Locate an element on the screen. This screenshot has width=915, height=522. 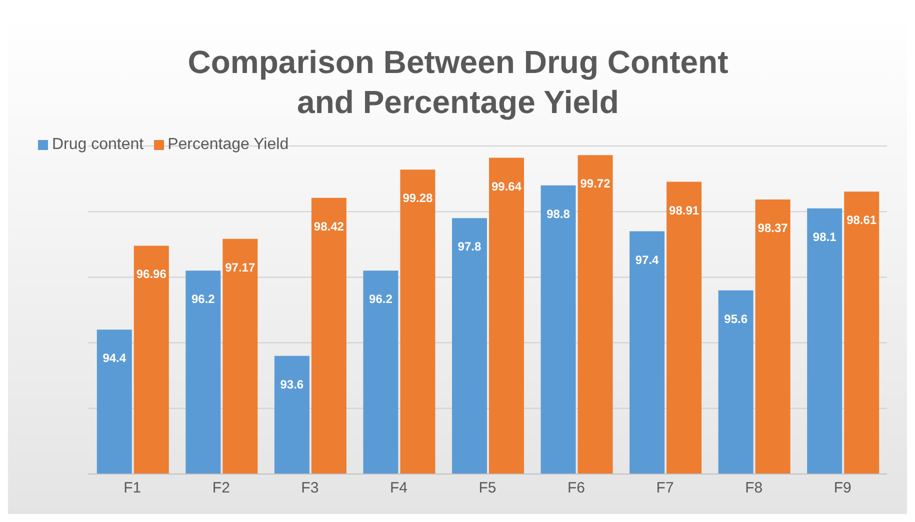
chart-title: Comparison Between Drug Content and Percentage Yield is located at coordinates (458, 82).